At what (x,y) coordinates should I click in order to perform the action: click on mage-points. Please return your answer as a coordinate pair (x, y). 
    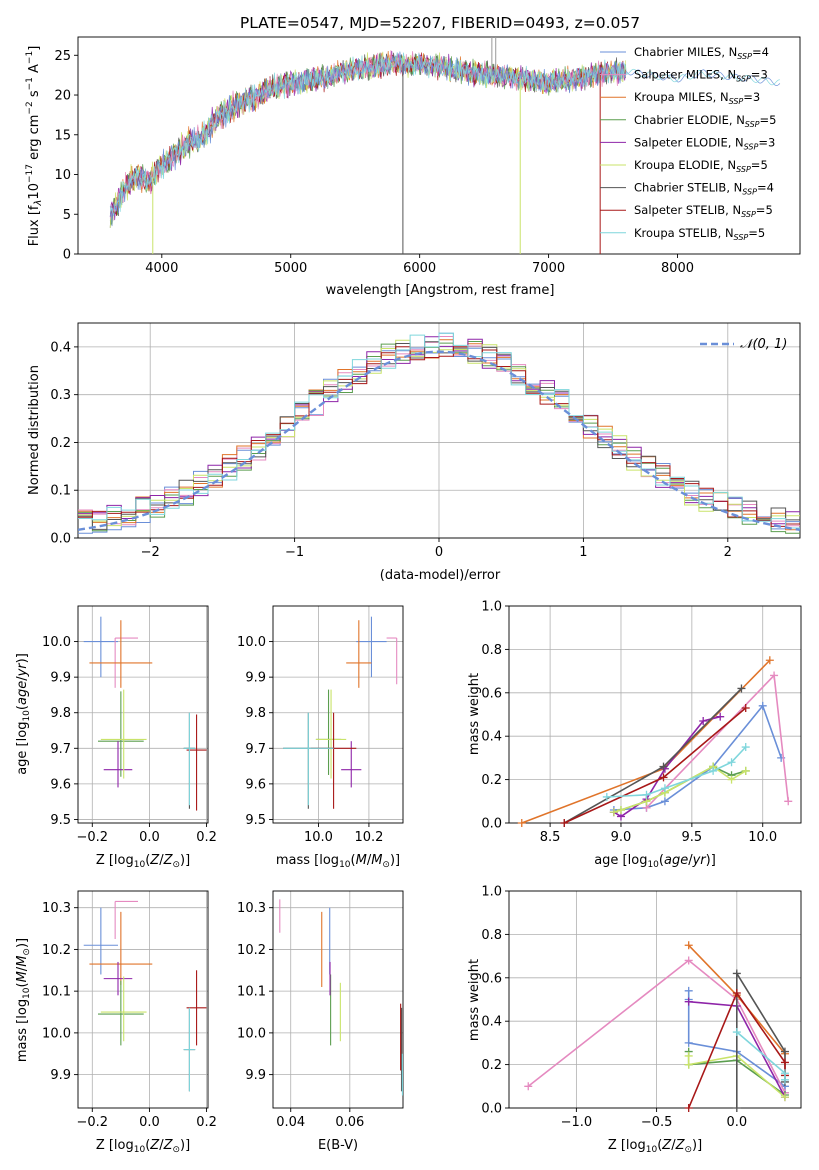
    Looking at the image, I should click on (340, 712).